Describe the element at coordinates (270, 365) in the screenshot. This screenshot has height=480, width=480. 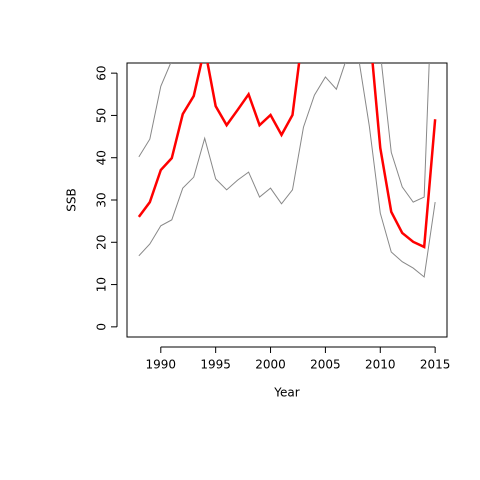
I see `x-tick-label: 2000` at that location.